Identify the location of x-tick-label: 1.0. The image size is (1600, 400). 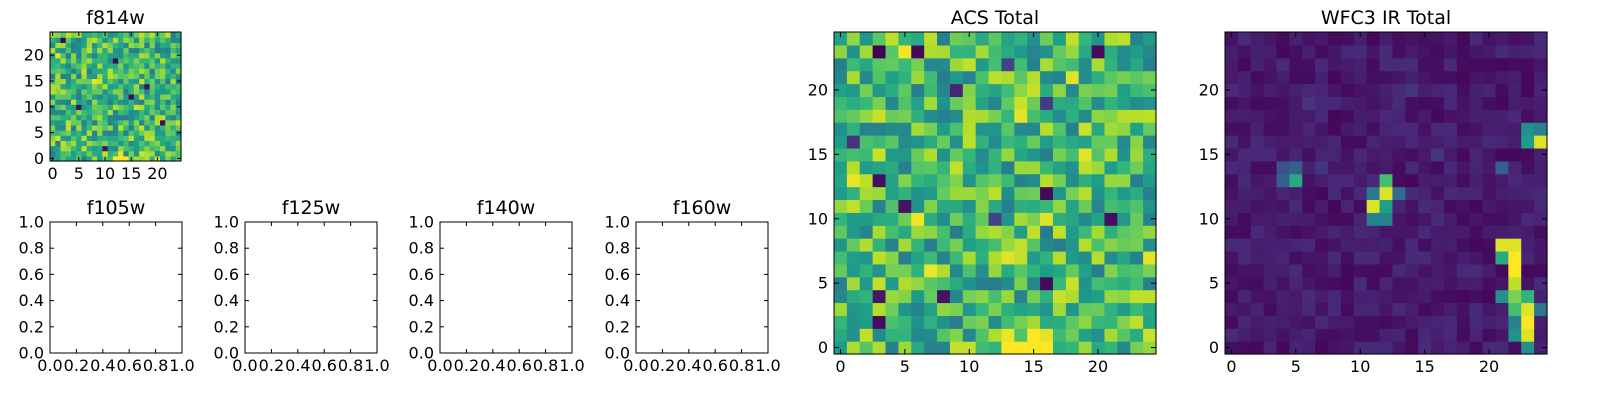
(376, 365).